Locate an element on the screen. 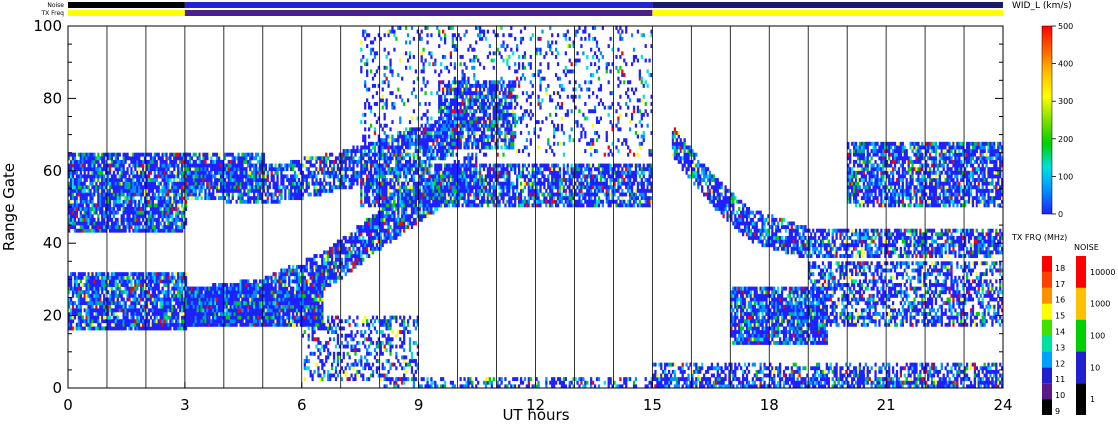  radar-cell-1954 is located at coordinates (184, 281).